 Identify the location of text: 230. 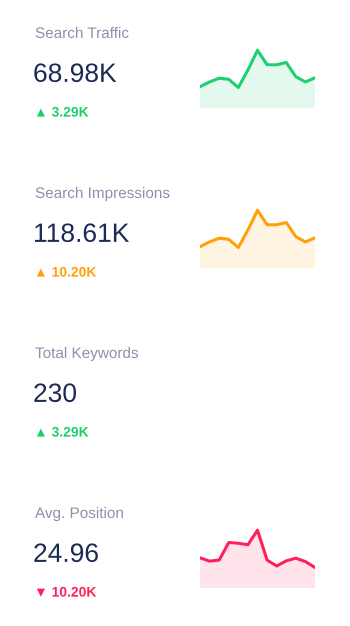
(55, 392).